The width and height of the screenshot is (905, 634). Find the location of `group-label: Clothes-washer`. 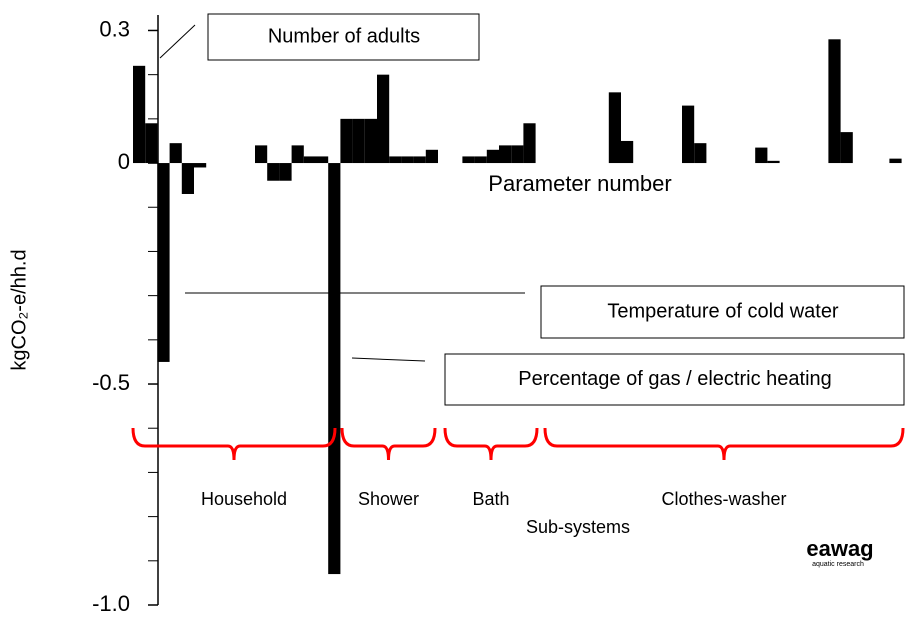

group-label: Clothes-washer is located at coordinates (723, 499).